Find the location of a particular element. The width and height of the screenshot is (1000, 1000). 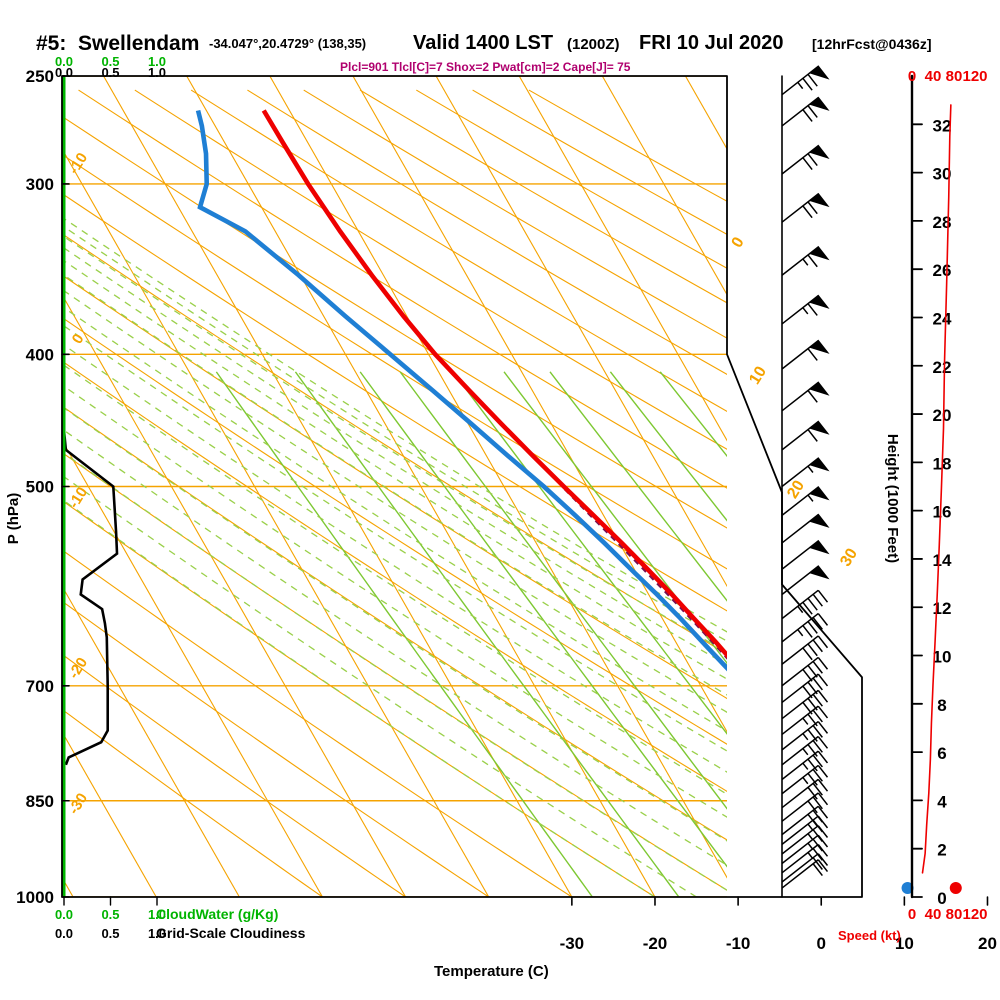

pressure-tick-label-300: 300 is located at coordinates (40, 184).